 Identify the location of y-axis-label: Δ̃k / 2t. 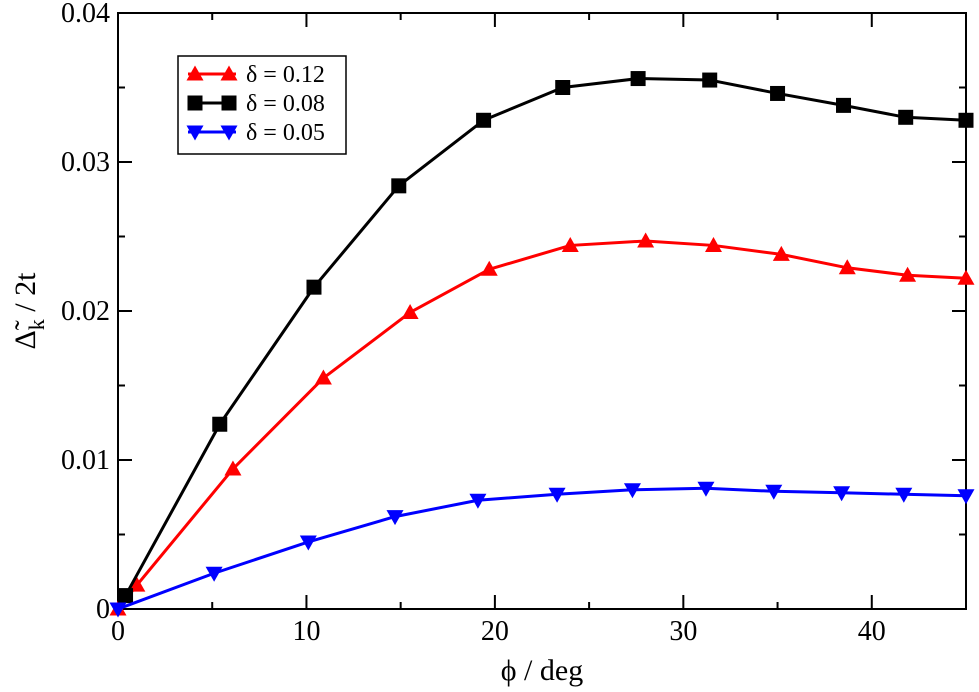
(29, 311).